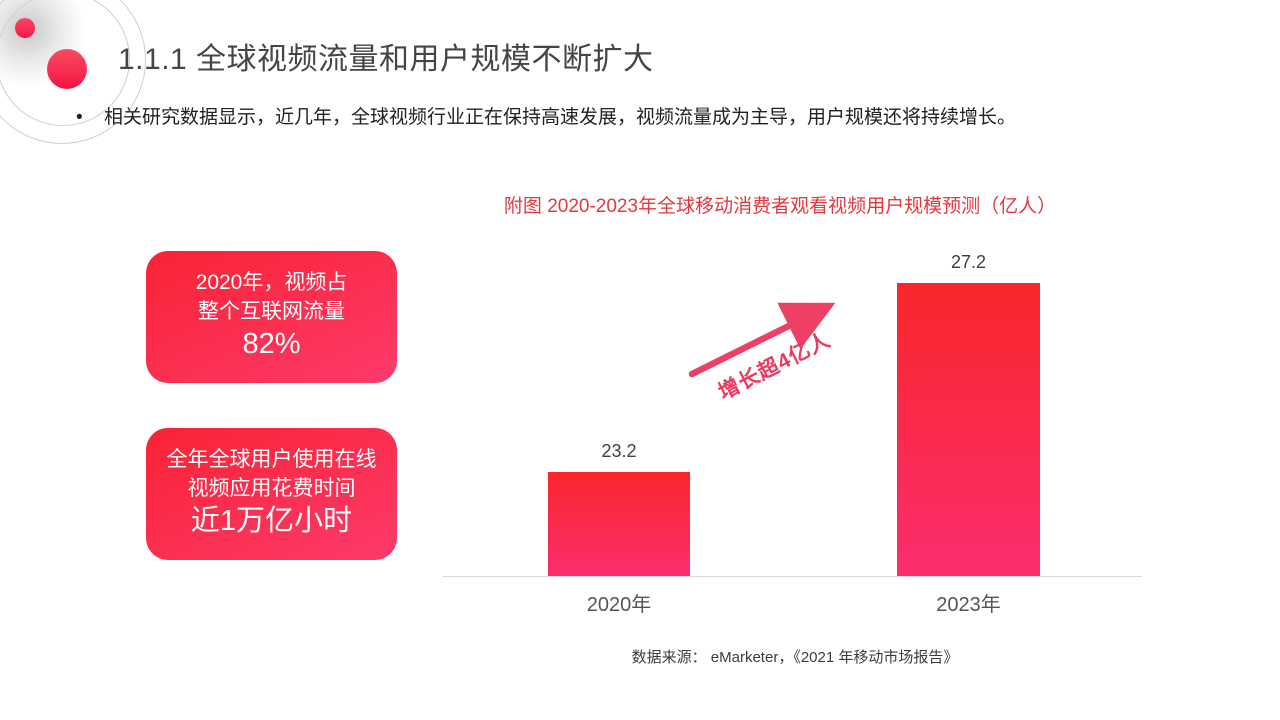 This screenshot has width=1280, height=720. Describe the element at coordinates (968, 262) in the screenshot. I see `bar-value-label-2023: 27.2` at that location.